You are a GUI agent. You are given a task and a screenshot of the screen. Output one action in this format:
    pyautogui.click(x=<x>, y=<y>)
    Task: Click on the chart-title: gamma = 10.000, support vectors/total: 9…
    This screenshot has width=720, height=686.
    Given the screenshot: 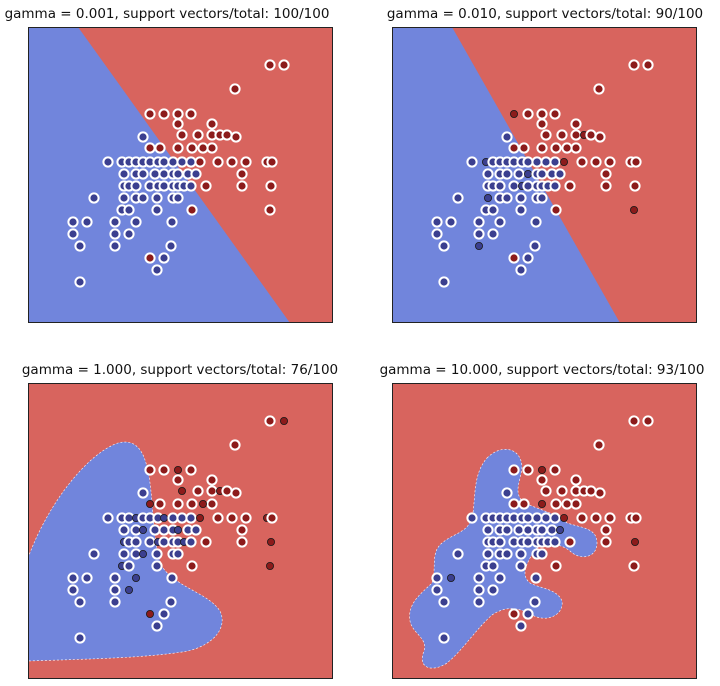 What is the action you would take?
    pyautogui.click(x=542, y=370)
    